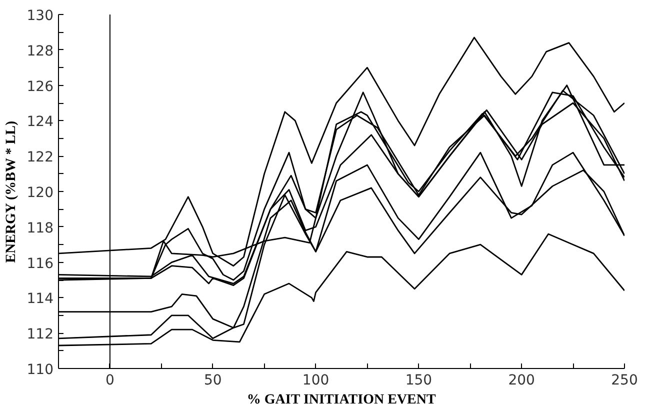 This screenshot has height=418, width=648. I want to click on y-tick-label: 128, so click(40, 51).